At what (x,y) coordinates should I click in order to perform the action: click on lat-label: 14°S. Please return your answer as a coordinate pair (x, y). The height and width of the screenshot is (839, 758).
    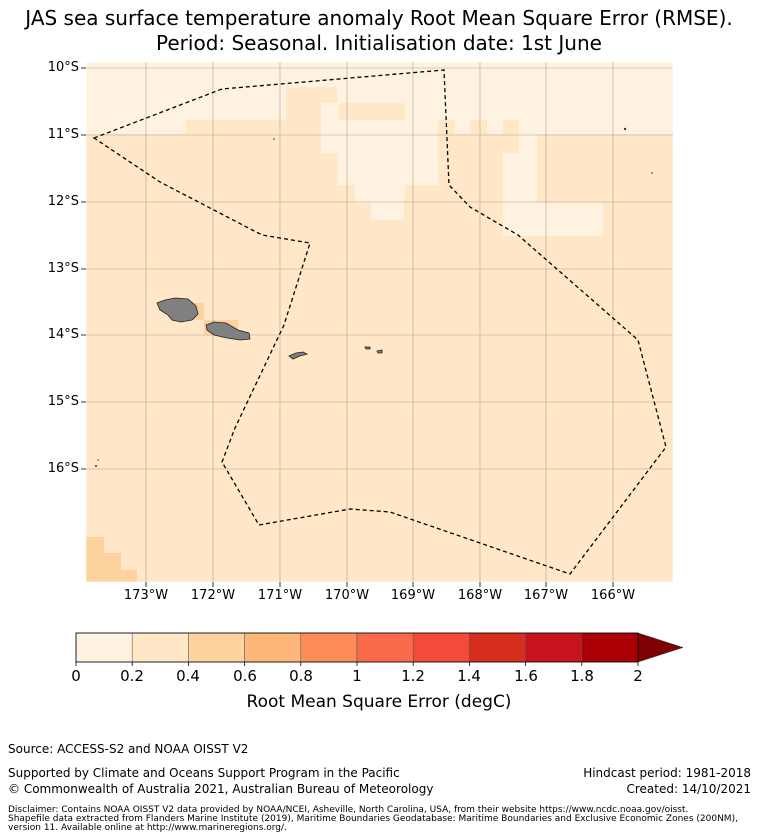
    Looking at the image, I should click on (63, 334).